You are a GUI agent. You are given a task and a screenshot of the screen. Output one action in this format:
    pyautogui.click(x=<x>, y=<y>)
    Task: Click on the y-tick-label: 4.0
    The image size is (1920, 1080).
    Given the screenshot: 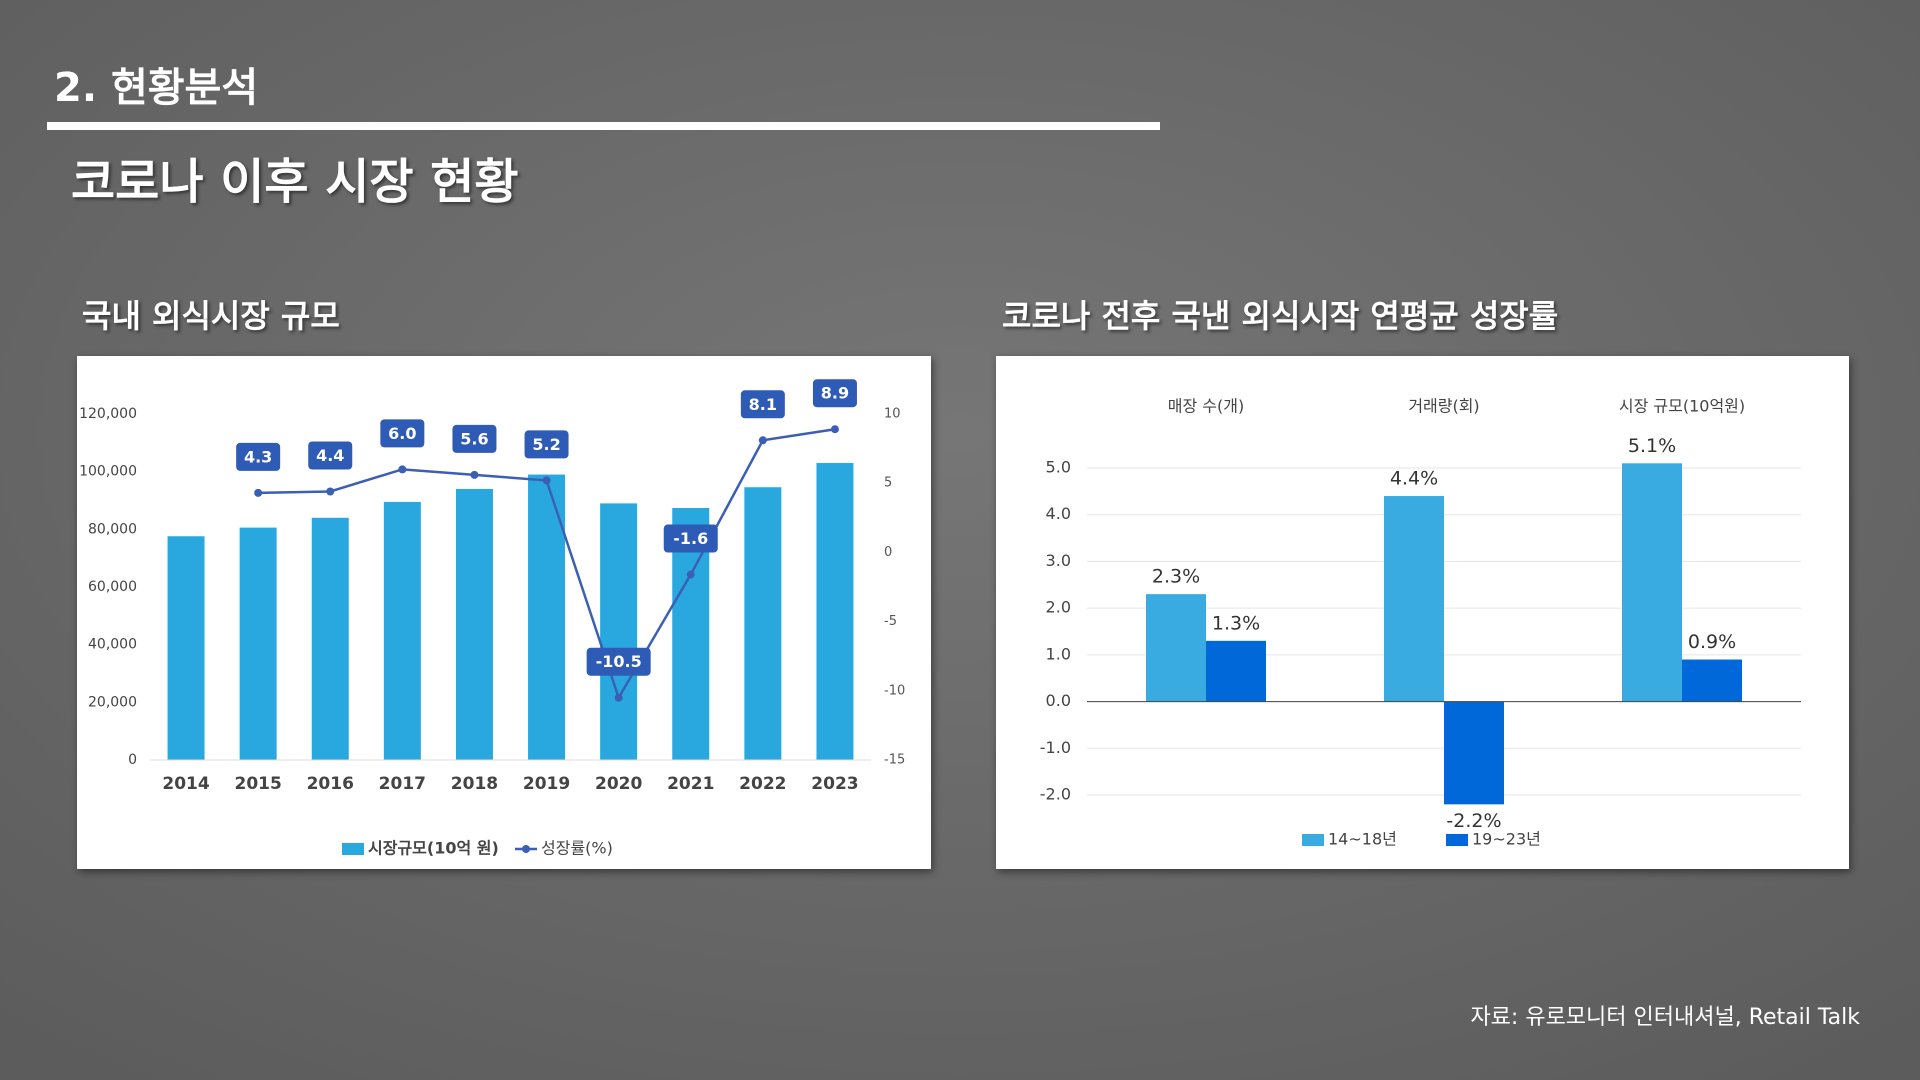 What is the action you would take?
    pyautogui.click(x=1058, y=513)
    